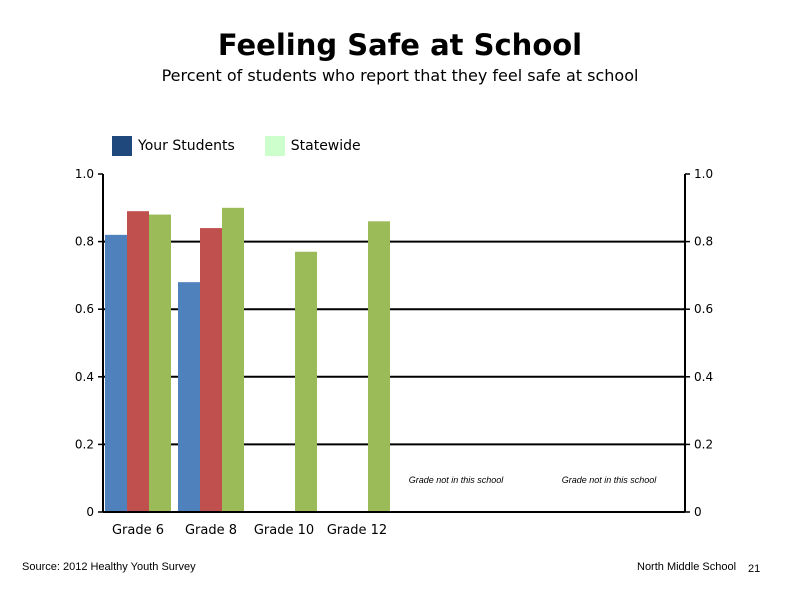 The image size is (800, 600). I want to click on legend-item-your-students: Your Students, so click(173, 146).